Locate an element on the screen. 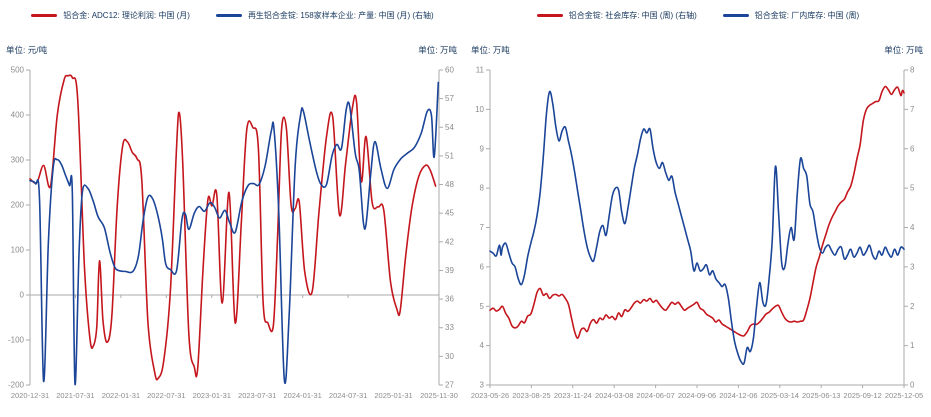  right-y-tick-label: 30 is located at coordinates (449, 356).